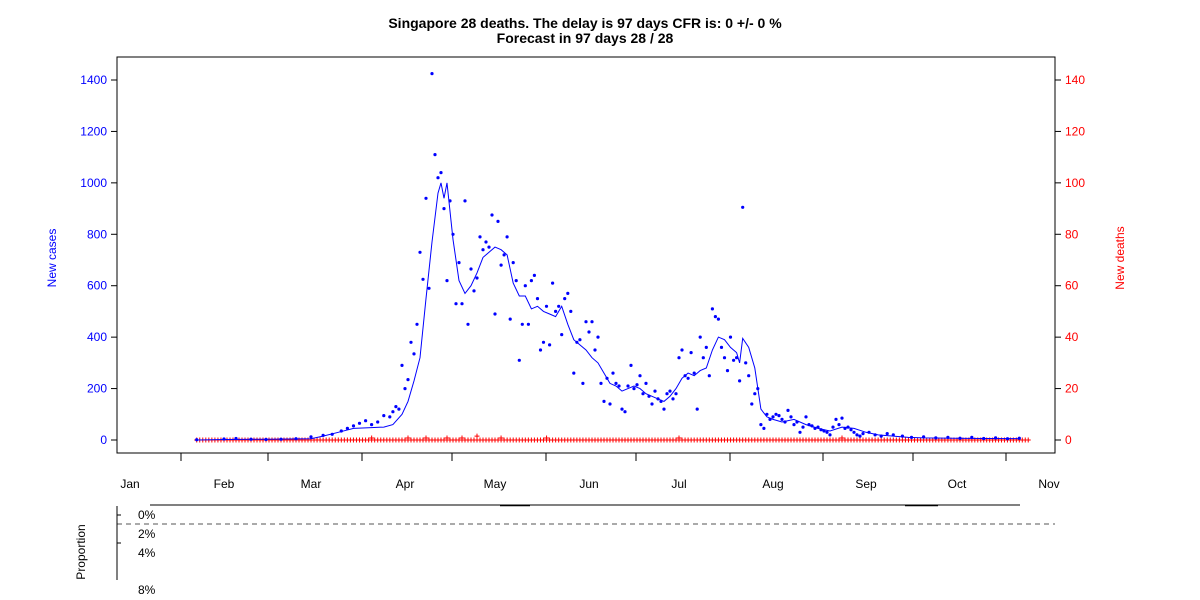 The width and height of the screenshot is (1200, 600). Describe the element at coordinates (1072, 286) in the screenshot. I see `y-tick-label-right-3: 60` at that location.